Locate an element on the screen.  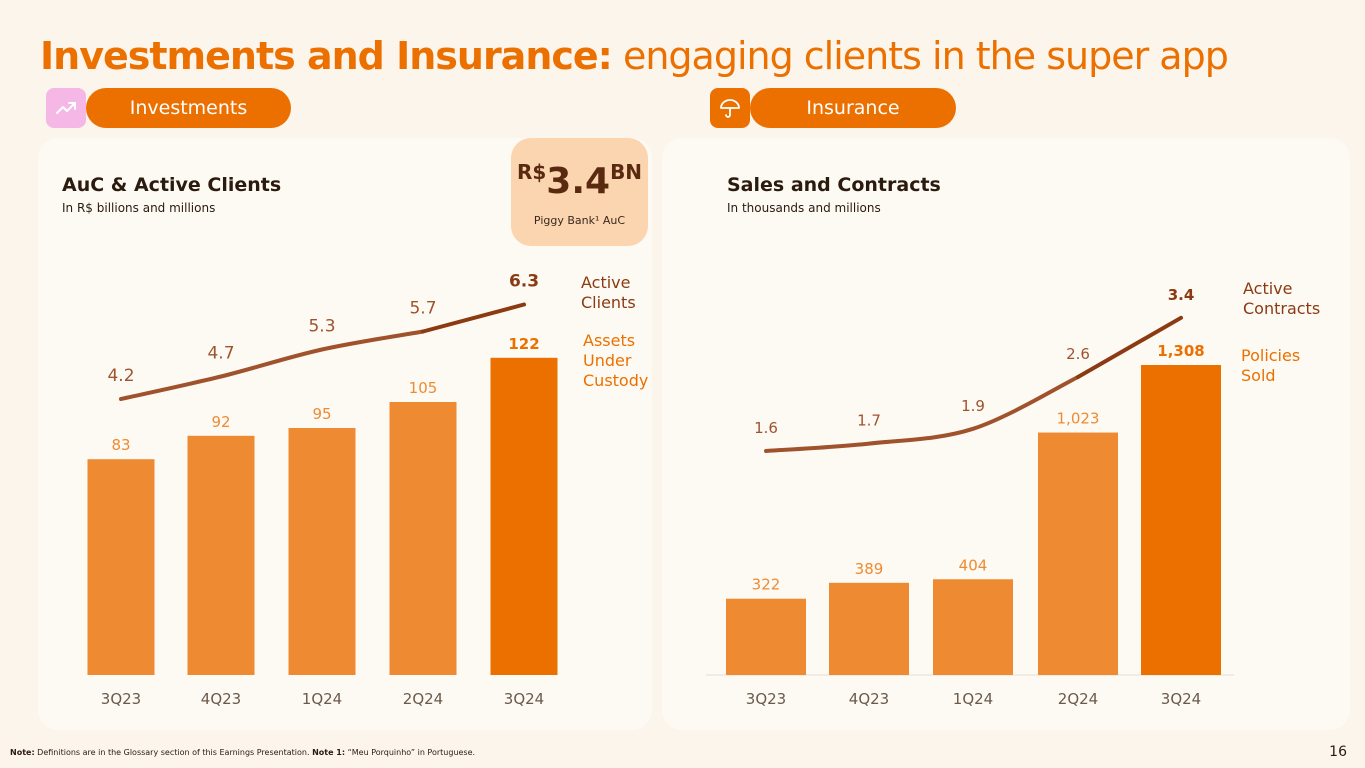
badge-number: 3.4 is located at coordinates (578, 181).